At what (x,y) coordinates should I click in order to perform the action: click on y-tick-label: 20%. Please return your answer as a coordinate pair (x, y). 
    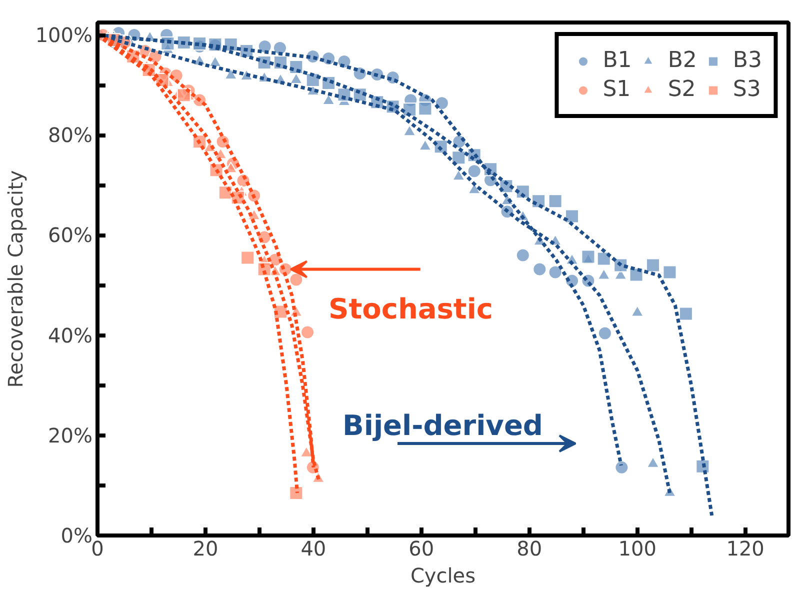
    Looking at the image, I should click on (70, 435).